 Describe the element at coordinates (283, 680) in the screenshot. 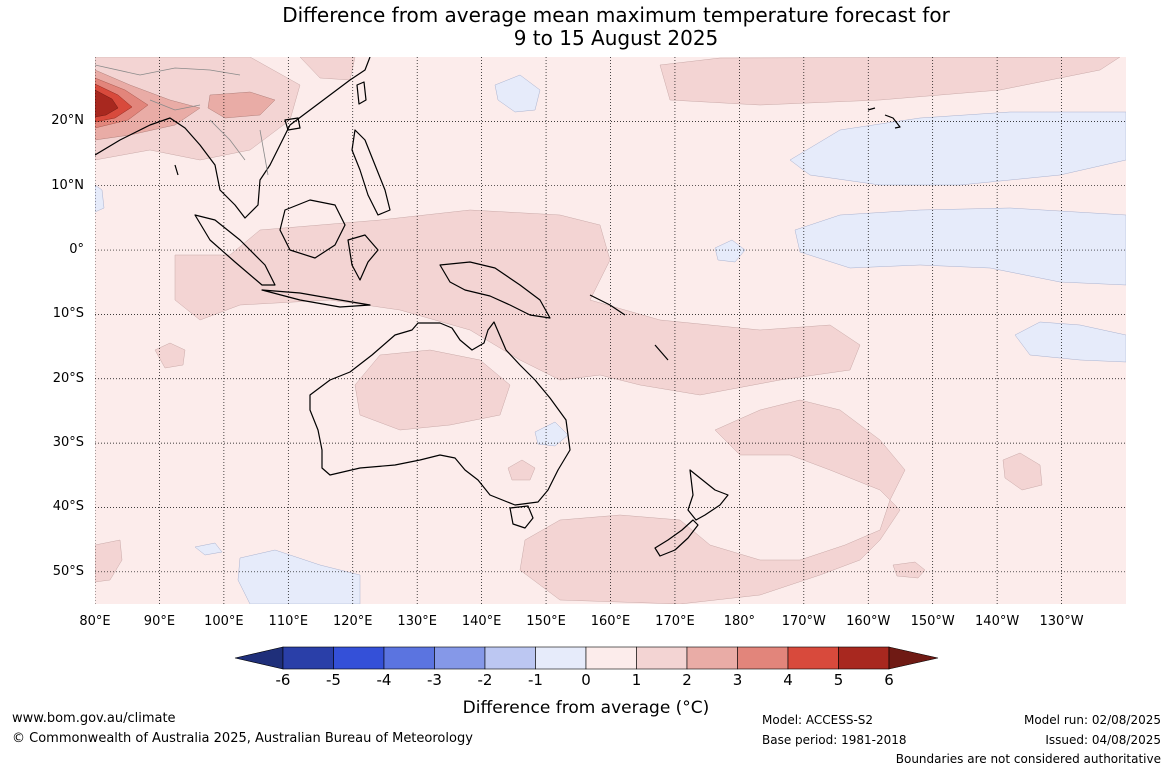

I see `colorbar-tick-label: -6` at that location.